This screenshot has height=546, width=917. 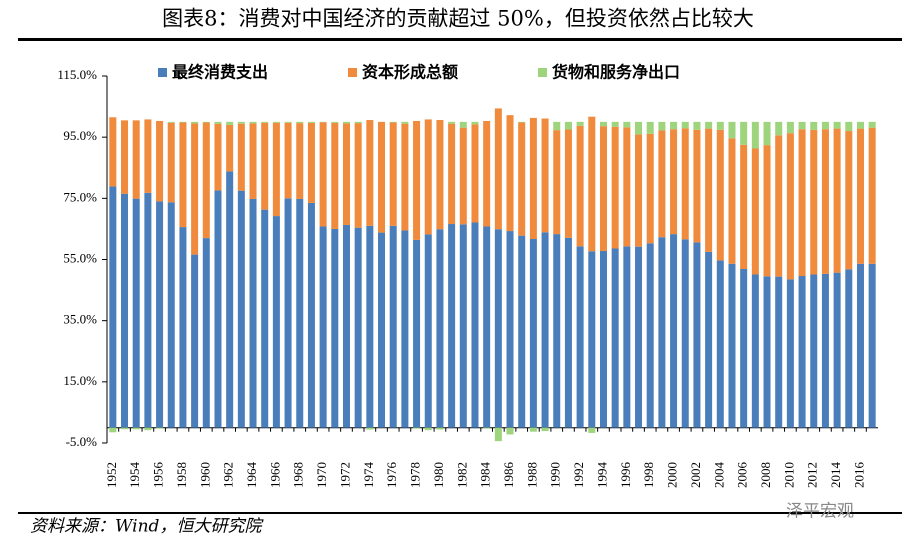 I want to click on x-tick-label: 1984, so click(x=485, y=474).